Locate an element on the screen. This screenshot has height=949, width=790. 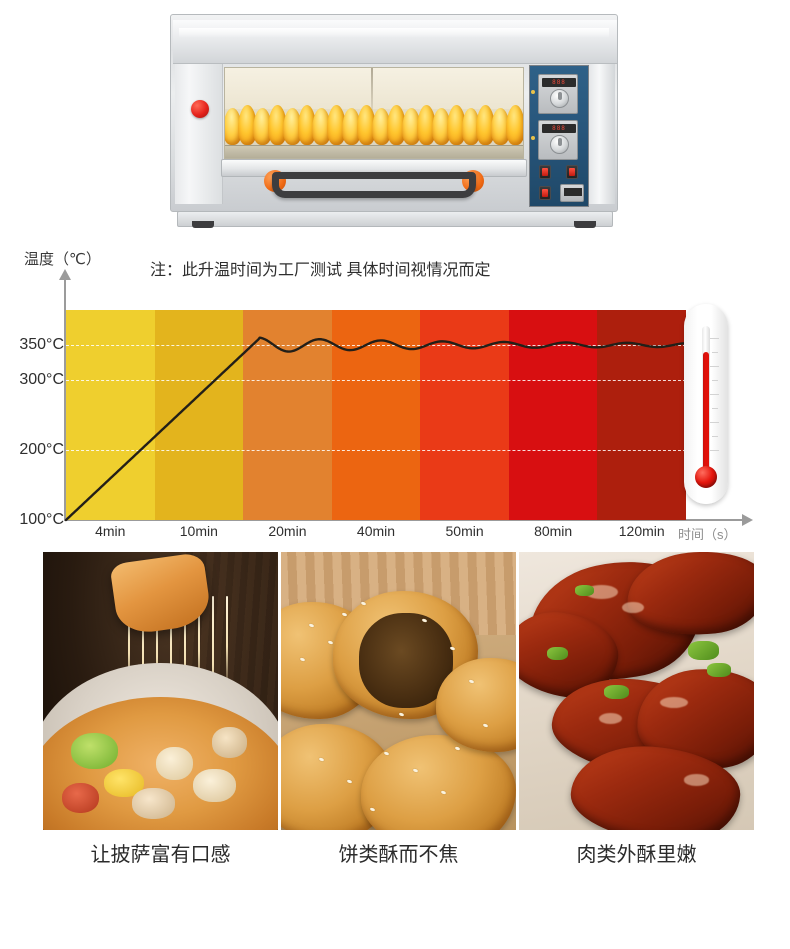
x-axis-tick-labels: 4min 10min 20min 40min 50min 80min 120min is located at coordinates (395, 535).